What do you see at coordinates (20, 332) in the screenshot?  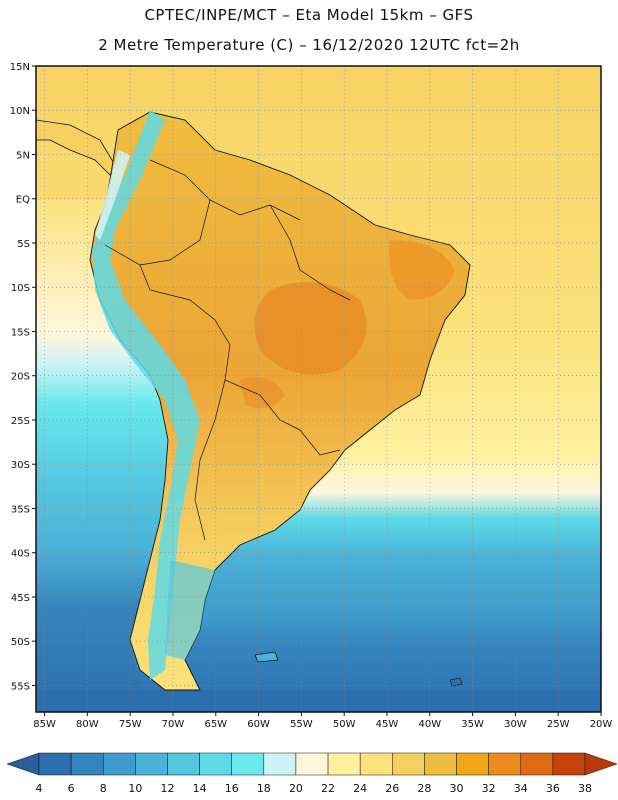 I see `lat-label: 15S` at bounding box center [20, 332].